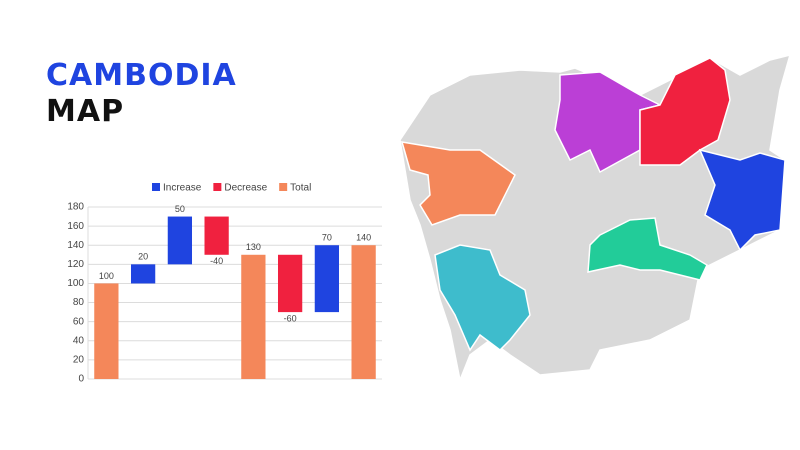  What do you see at coordinates (245, 188) in the screenshot?
I see `legend-label: Decrease` at bounding box center [245, 188].